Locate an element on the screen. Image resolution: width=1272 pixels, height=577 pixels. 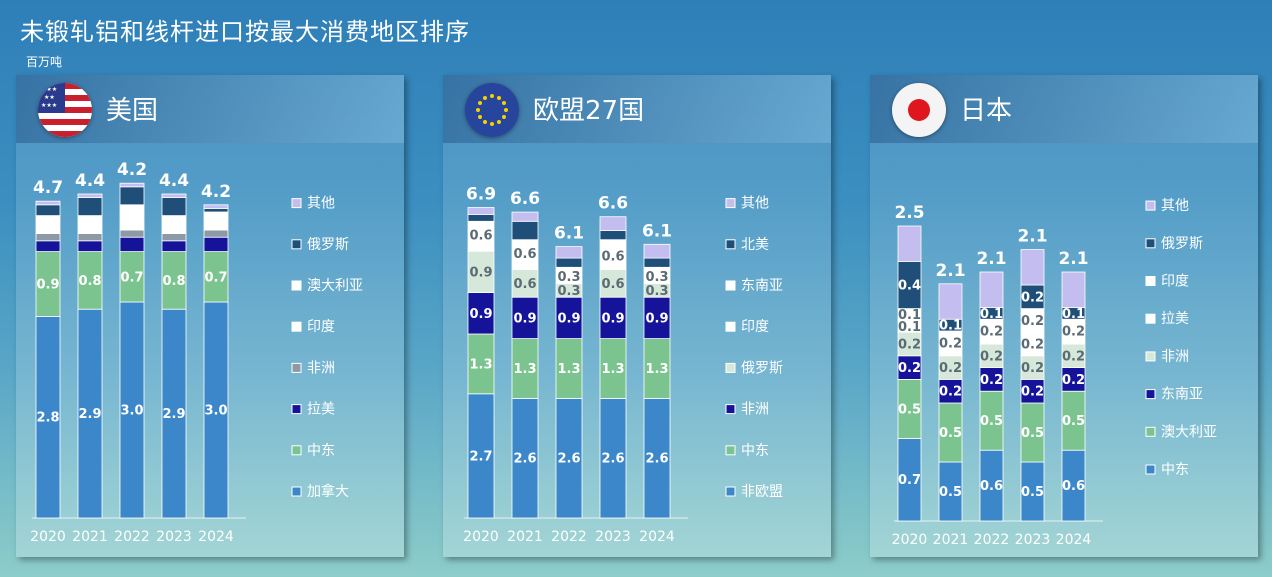
us-flag-icon: ★★★ ★★ ★★★ is located at coordinates (65, 110).